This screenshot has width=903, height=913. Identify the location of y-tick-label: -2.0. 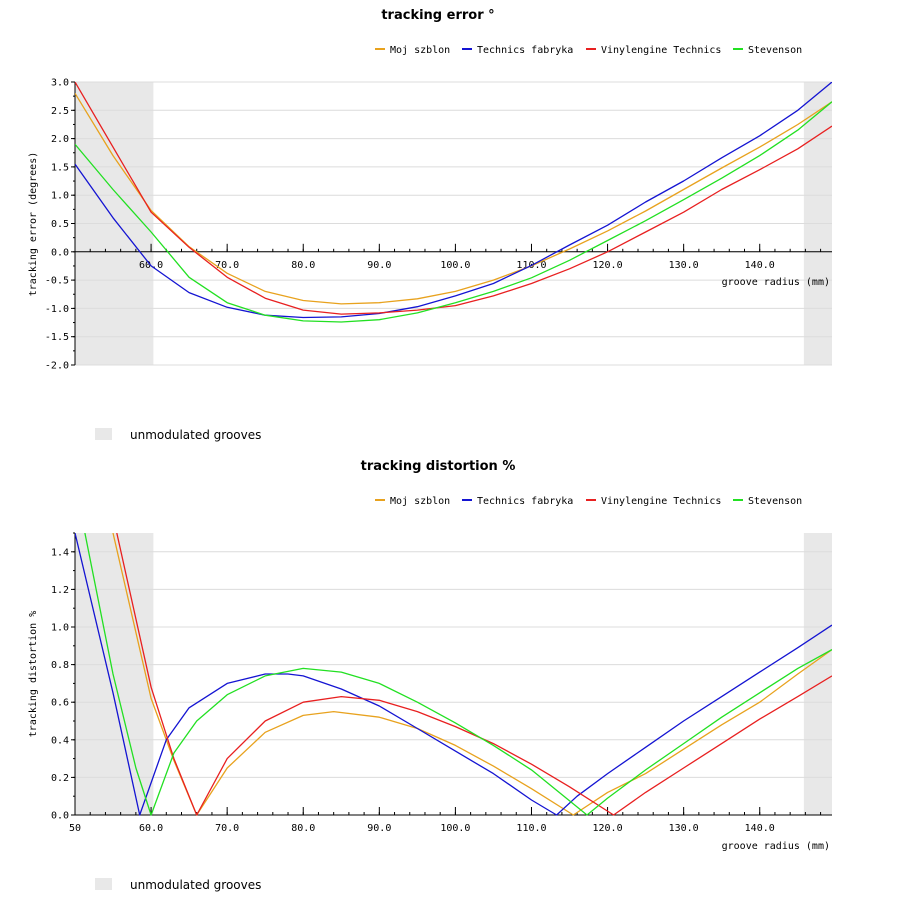
(57, 366).